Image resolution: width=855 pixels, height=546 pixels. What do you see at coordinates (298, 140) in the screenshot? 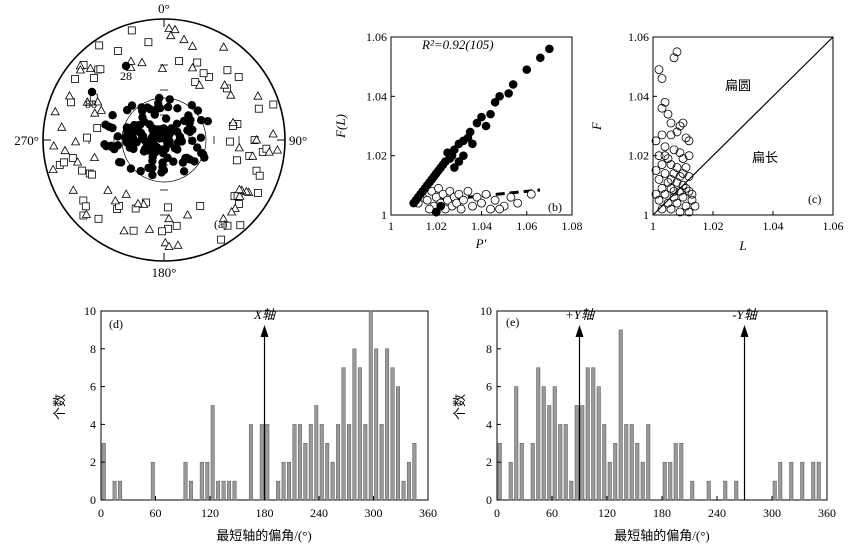
I see `label-90deg: 90°` at bounding box center [298, 140].